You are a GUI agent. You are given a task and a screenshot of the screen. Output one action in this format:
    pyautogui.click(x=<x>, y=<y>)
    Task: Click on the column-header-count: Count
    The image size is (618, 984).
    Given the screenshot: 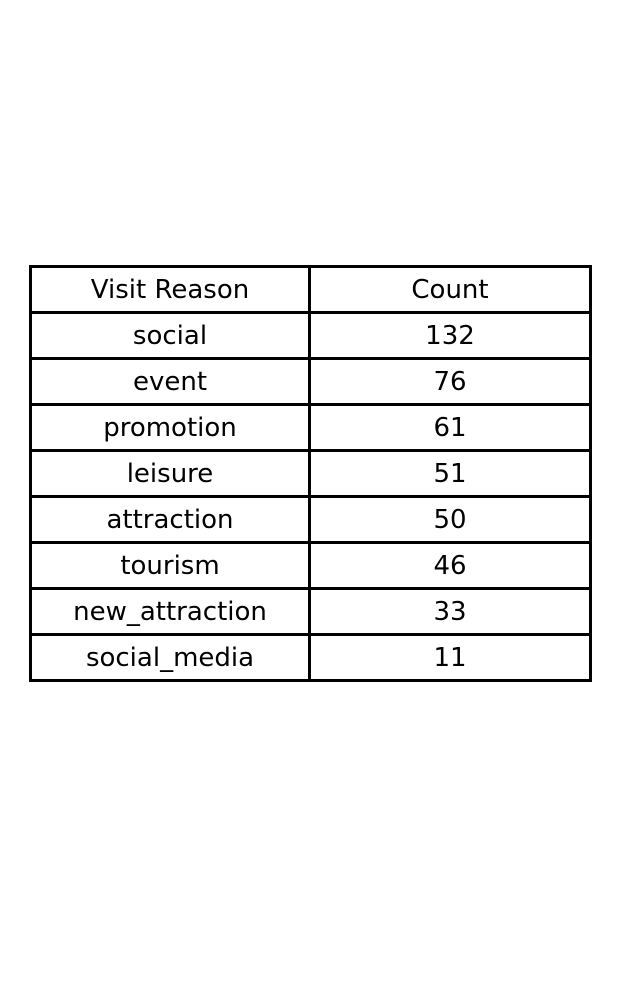 What is the action you would take?
    pyautogui.click(x=450, y=289)
    